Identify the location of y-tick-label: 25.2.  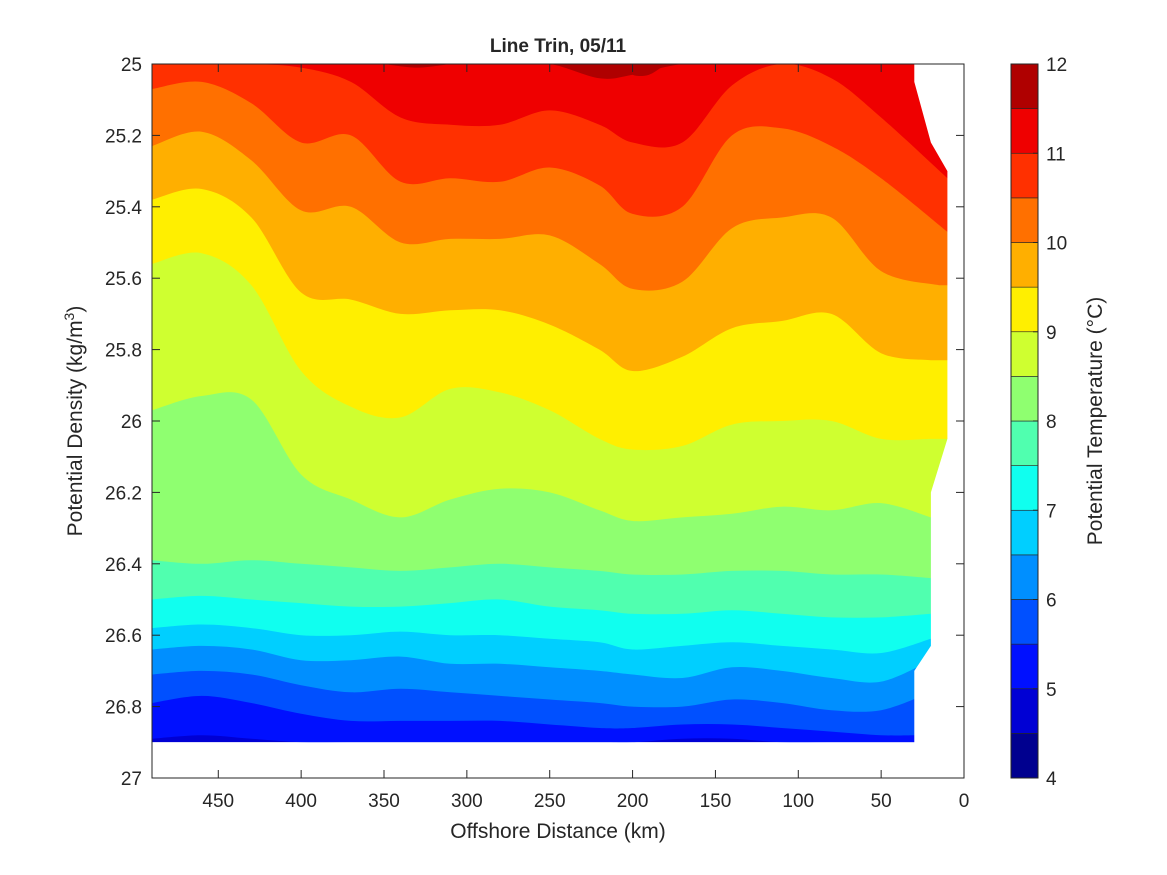
(123, 136).